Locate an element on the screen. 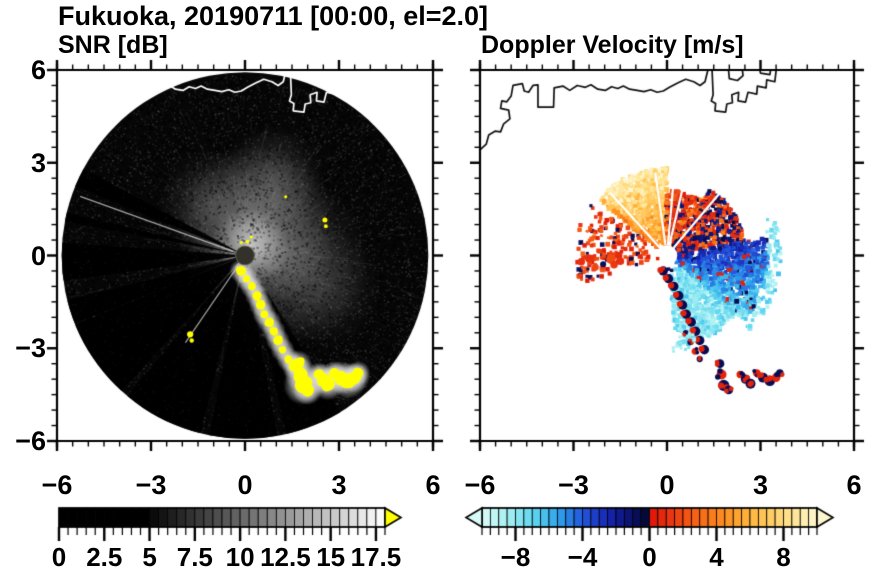 The height and width of the screenshot is (570, 870). snr-y-tick-label: 0 is located at coordinates (38, 255).